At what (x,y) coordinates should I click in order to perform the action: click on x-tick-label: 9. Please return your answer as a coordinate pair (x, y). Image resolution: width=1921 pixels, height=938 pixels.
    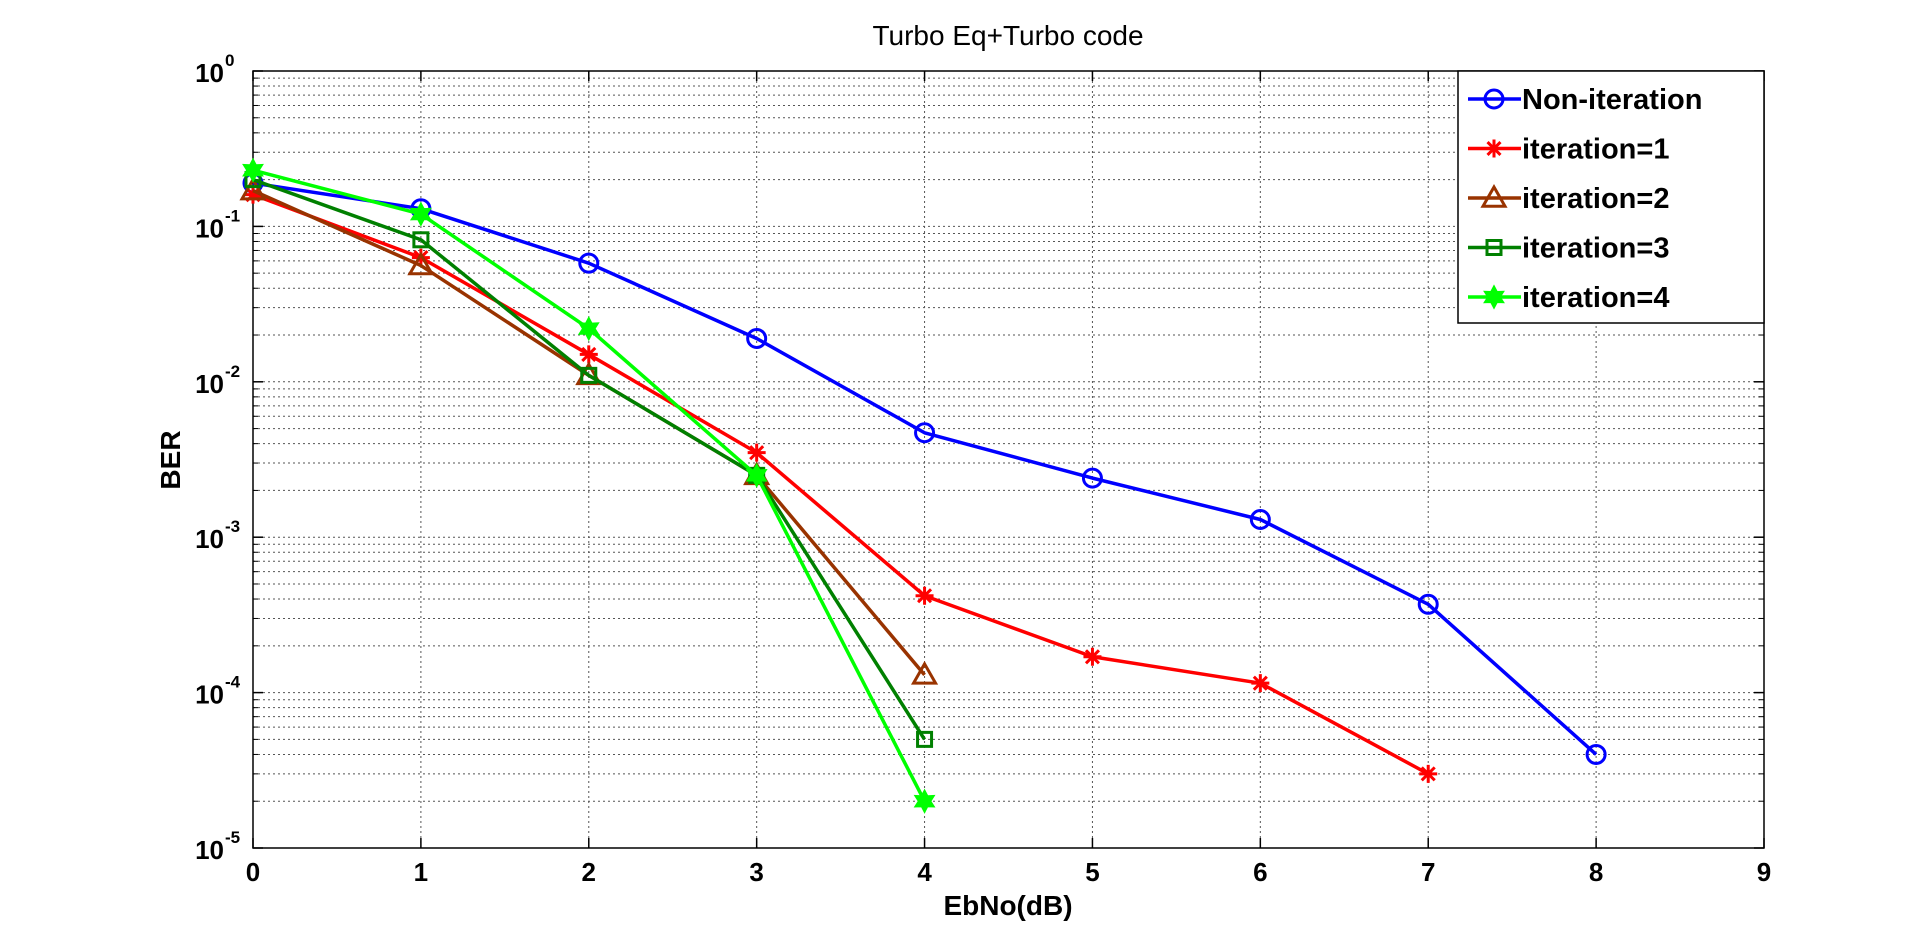
    Looking at the image, I should click on (1764, 872).